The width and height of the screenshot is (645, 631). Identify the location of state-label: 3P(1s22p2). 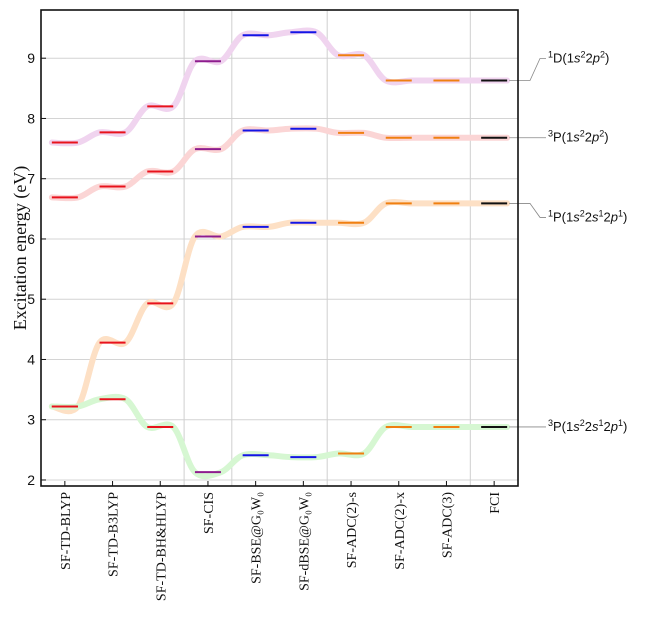
(578, 137).